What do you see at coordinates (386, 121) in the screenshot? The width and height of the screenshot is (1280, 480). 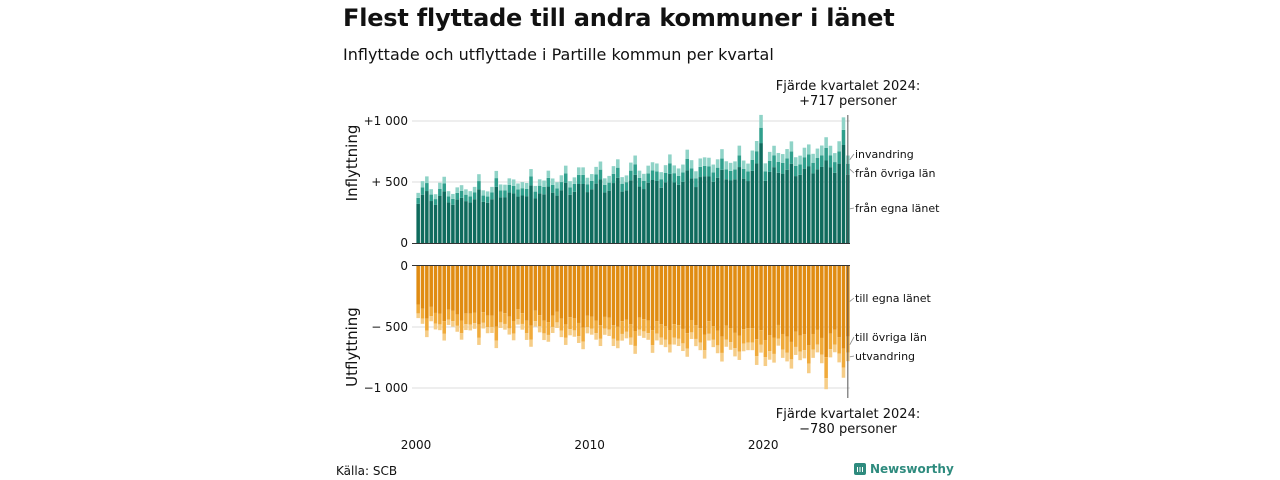 I see `ytick-label-top: +1 000` at bounding box center [386, 121].